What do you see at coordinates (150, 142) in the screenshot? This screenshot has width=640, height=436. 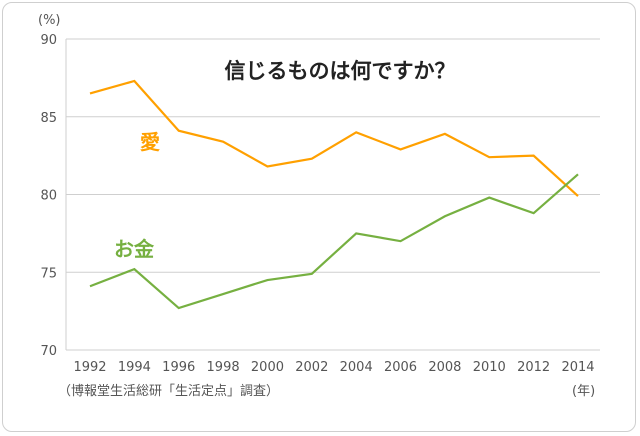 I see `series-label-ai: 愛` at bounding box center [150, 142].